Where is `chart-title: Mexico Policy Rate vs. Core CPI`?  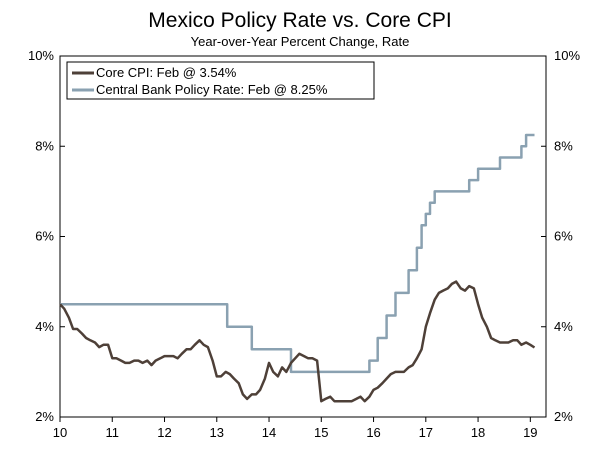
chart-title: Mexico Policy Rate vs. Core CPI is located at coordinates (299, 20).